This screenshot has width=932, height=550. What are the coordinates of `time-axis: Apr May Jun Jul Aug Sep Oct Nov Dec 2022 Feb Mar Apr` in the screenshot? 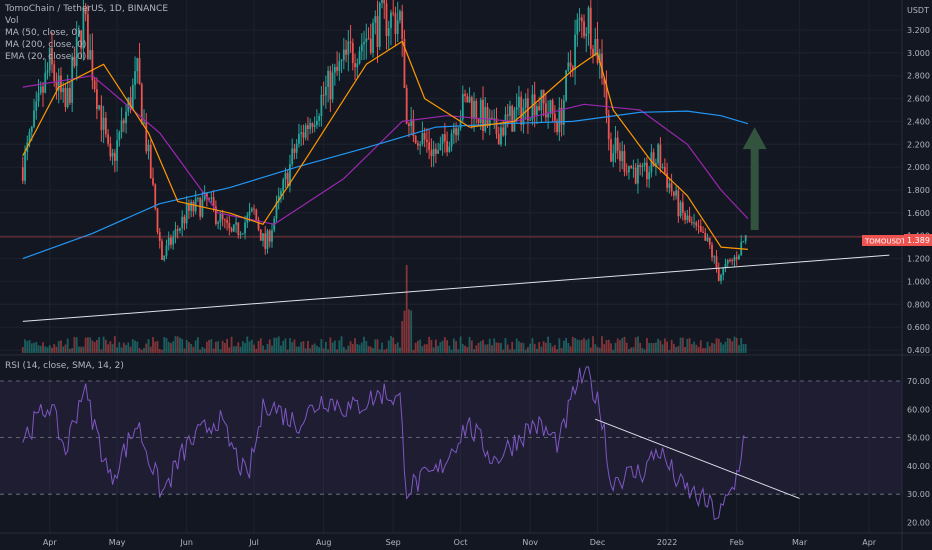 It's located at (460, 542).